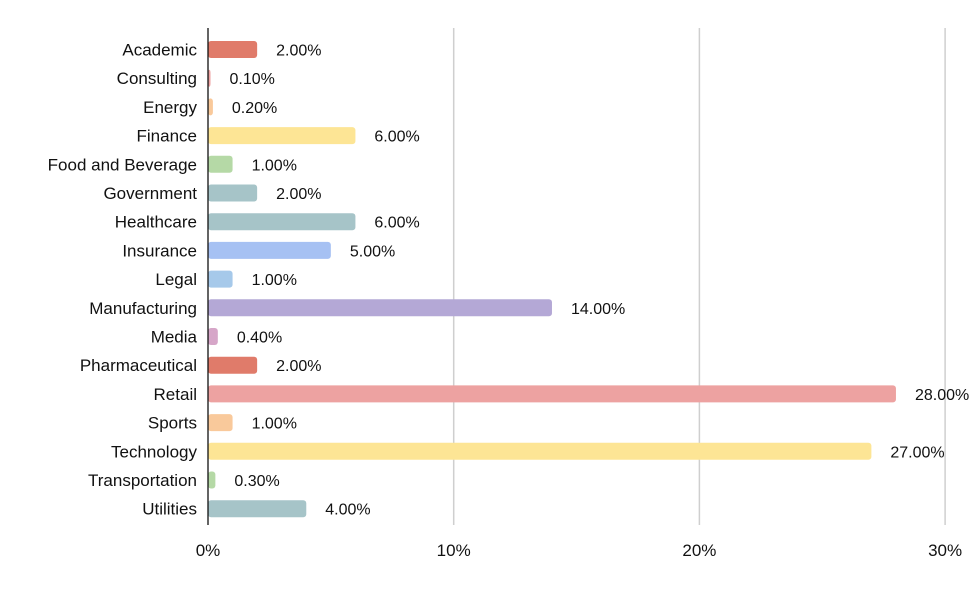  I want to click on bar-retail, so click(552, 394).